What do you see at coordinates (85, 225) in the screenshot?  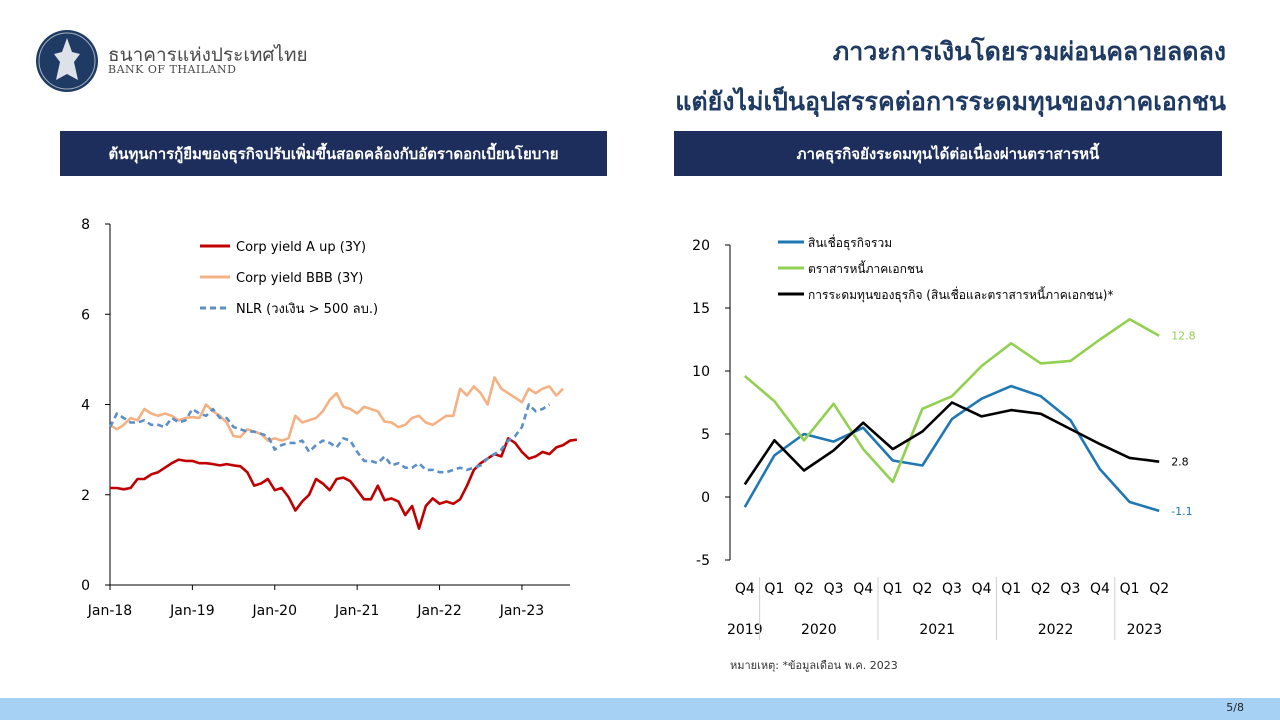 I see `y-tick-label: 8` at bounding box center [85, 225].